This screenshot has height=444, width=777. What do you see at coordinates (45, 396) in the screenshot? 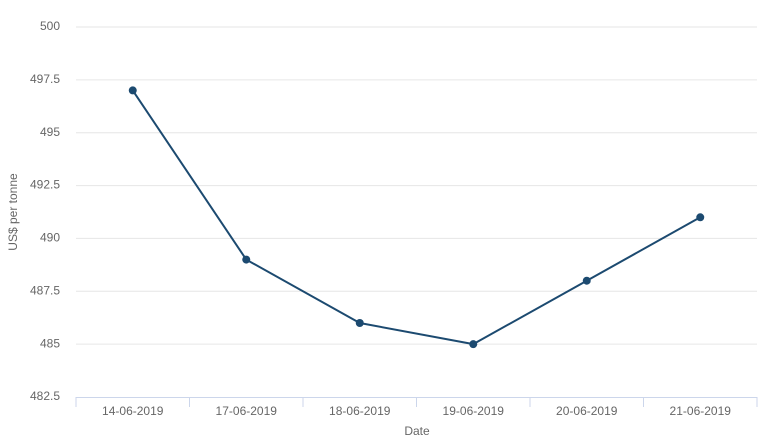
I see `y-tick-label: 482.5` at bounding box center [45, 396].